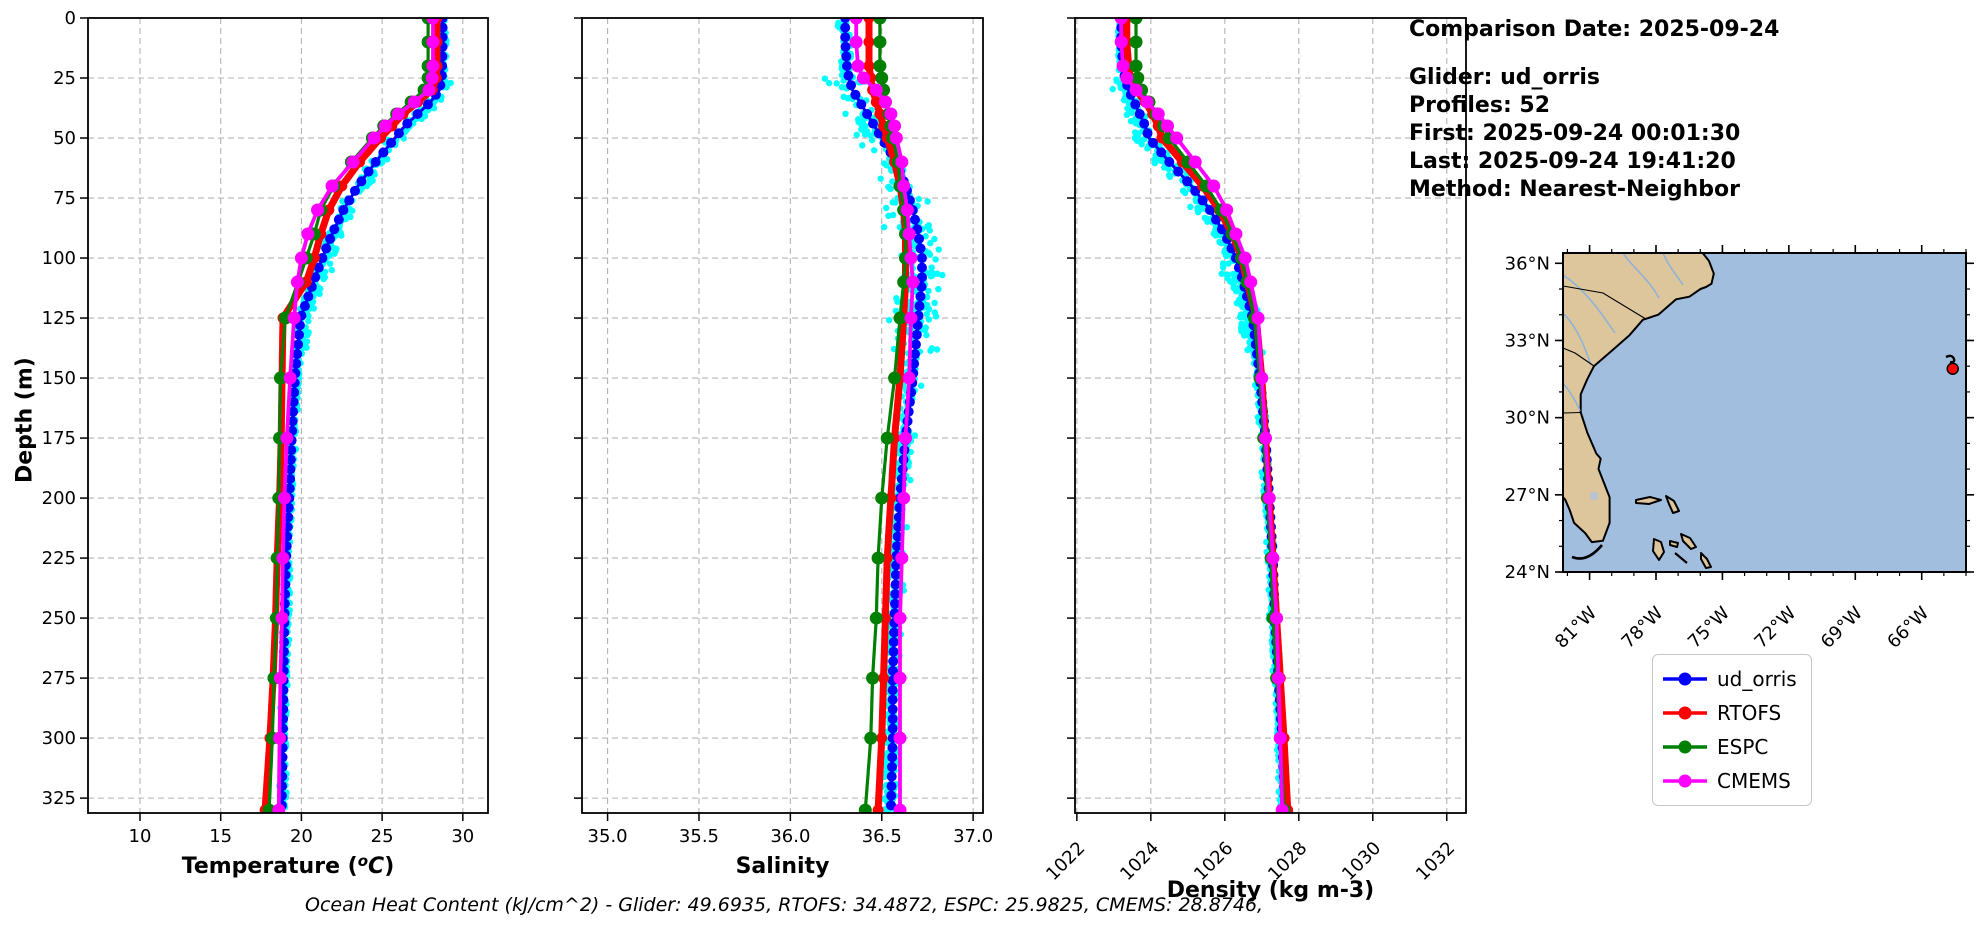 The image size is (1978, 934). Describe the element at coordinates (882, 836) in the screenshot. I see `svg-text: 36.5` at that location.